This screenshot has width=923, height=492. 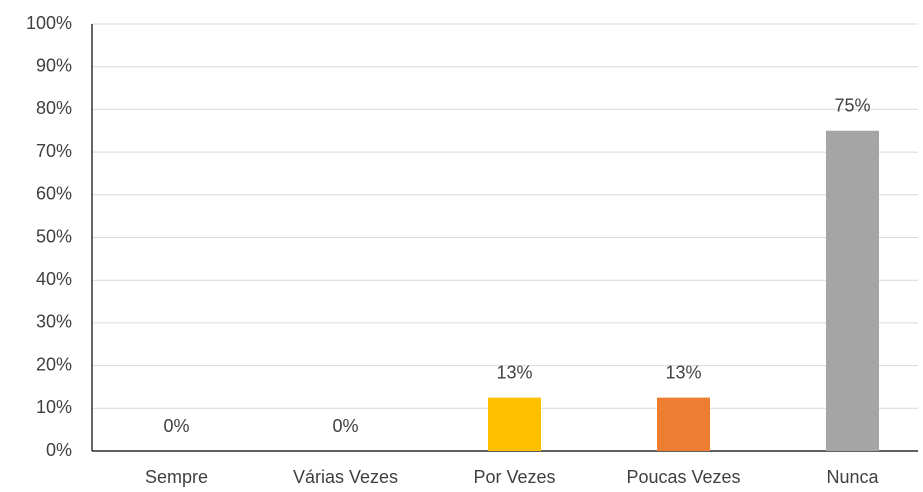 I want to click on y-tick-label: 80%, so click(x=54, y=108).